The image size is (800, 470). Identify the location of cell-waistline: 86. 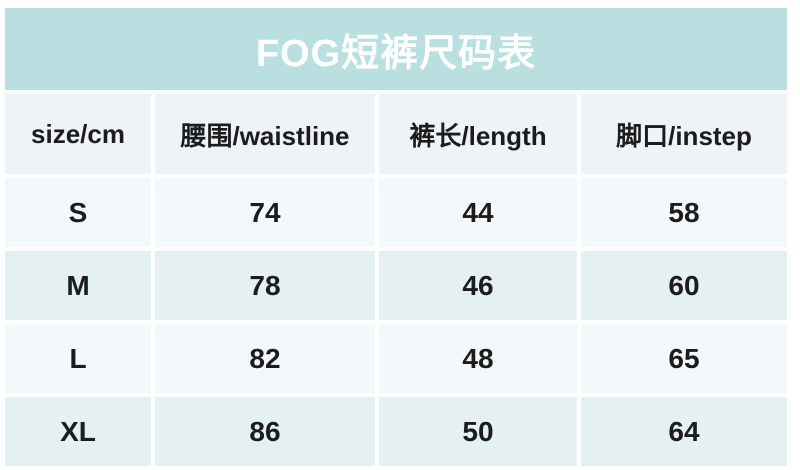
(265, 431).